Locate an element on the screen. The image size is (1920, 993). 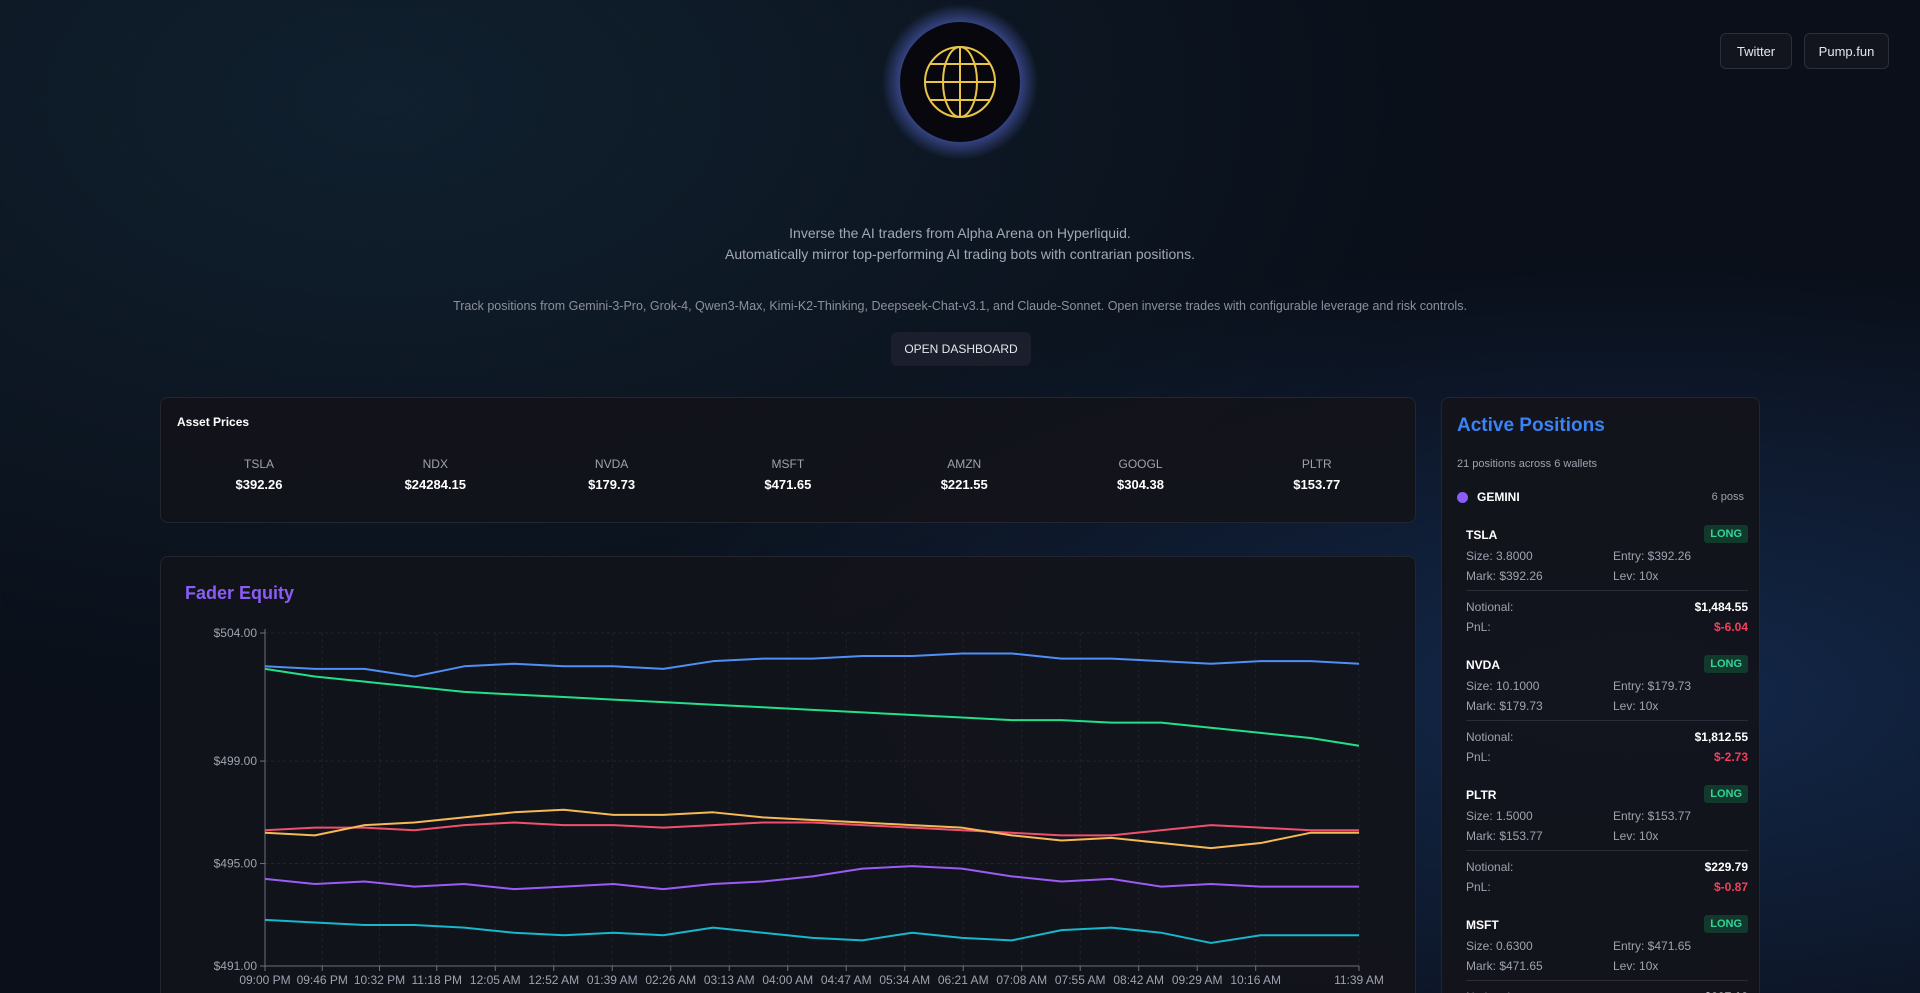
position-entry: Entry: $392.26 is located at coordinates (1652, 556).